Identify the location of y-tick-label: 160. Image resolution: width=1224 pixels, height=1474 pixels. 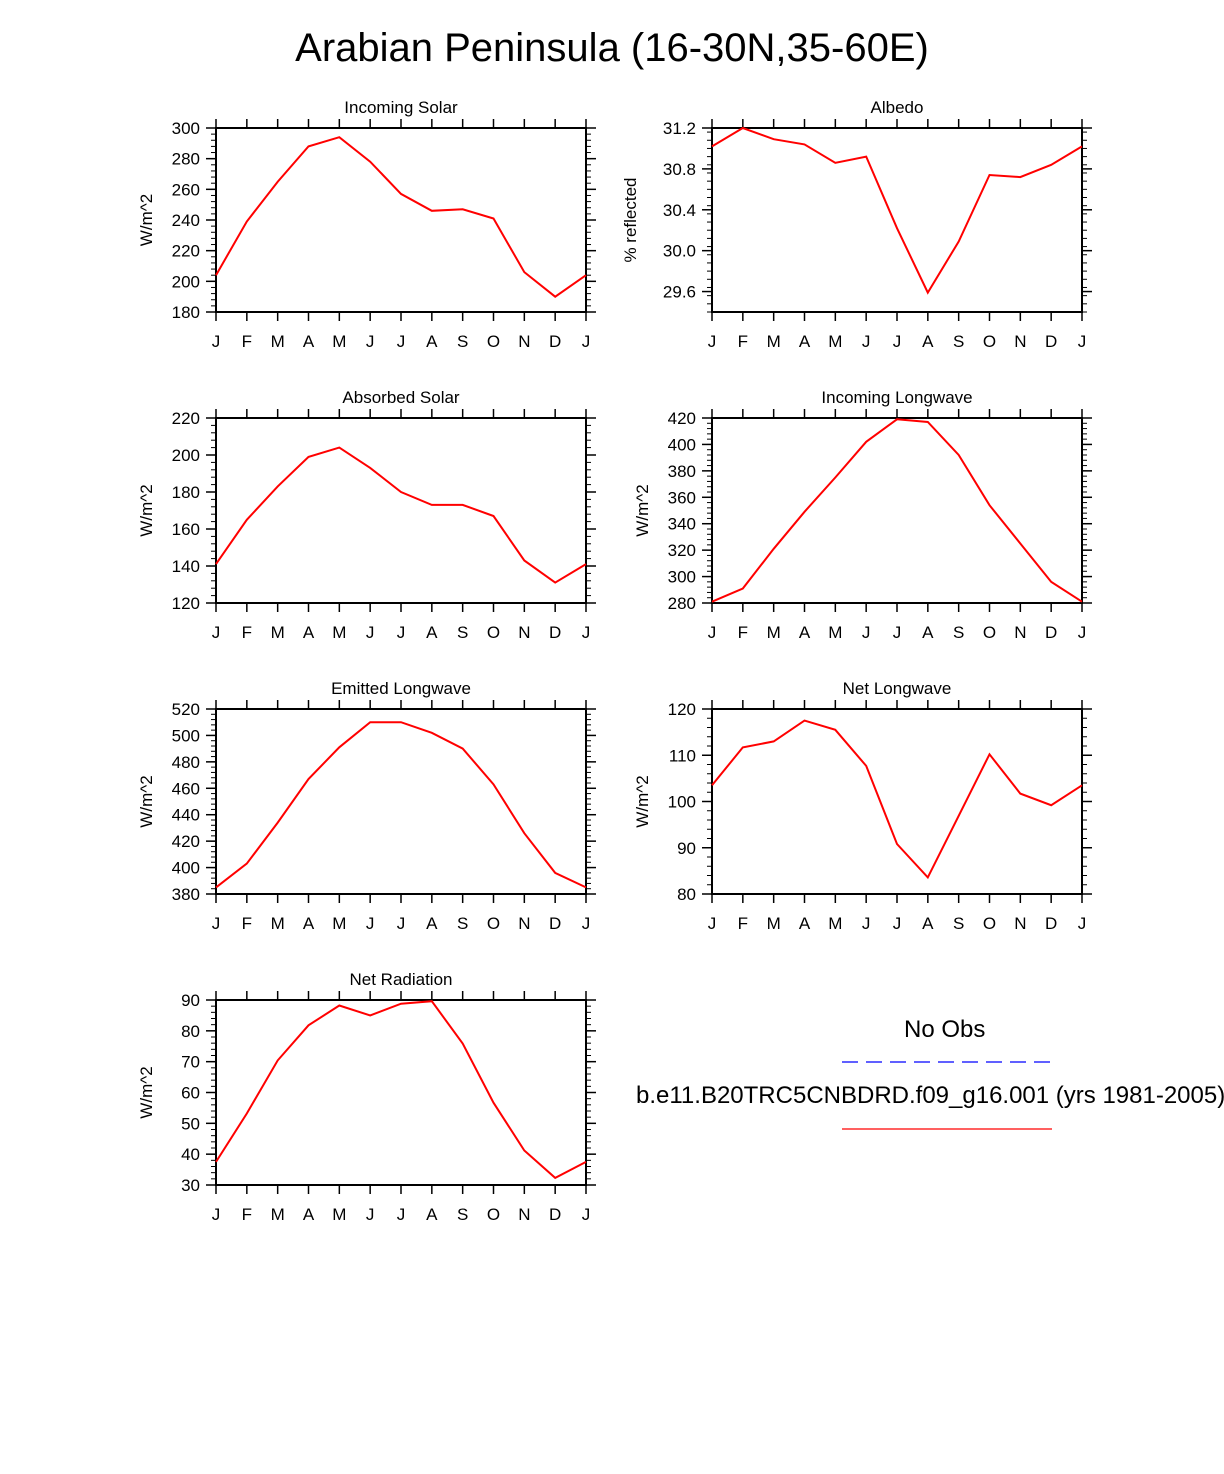
(186, 529).